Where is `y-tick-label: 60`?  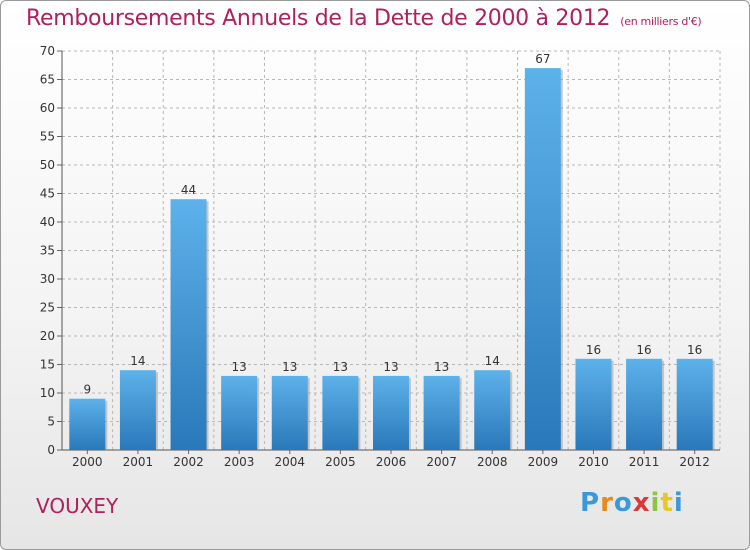 y-tick-label: 60 is located at coordinates (47, 108).